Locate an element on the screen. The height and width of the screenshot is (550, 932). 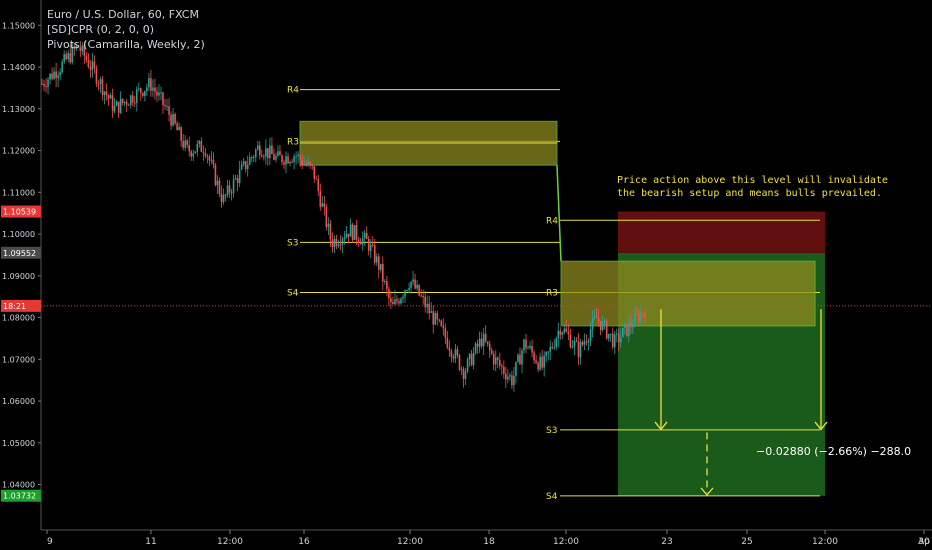
time-tick-label: 16 is located at coordinates (304, 542).